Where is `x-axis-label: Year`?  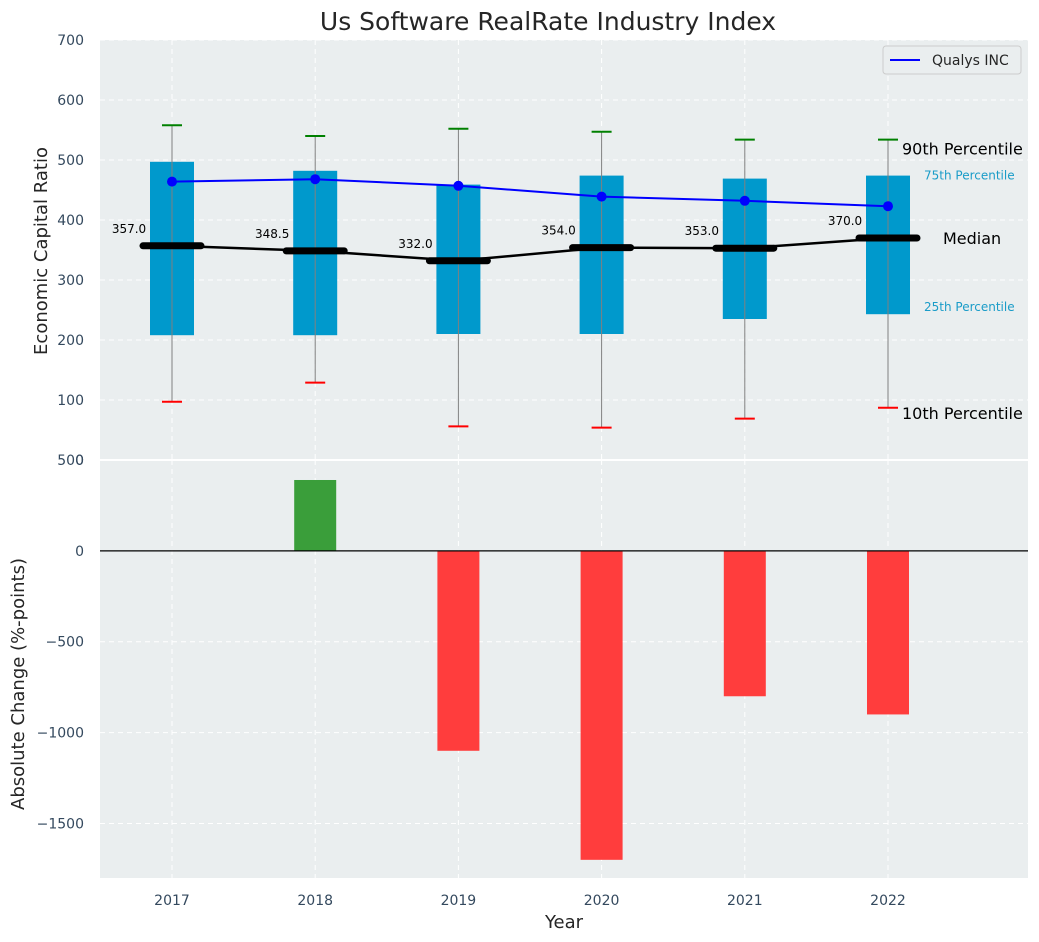
x-axis-label: Year is located at coordinates (564, 922).